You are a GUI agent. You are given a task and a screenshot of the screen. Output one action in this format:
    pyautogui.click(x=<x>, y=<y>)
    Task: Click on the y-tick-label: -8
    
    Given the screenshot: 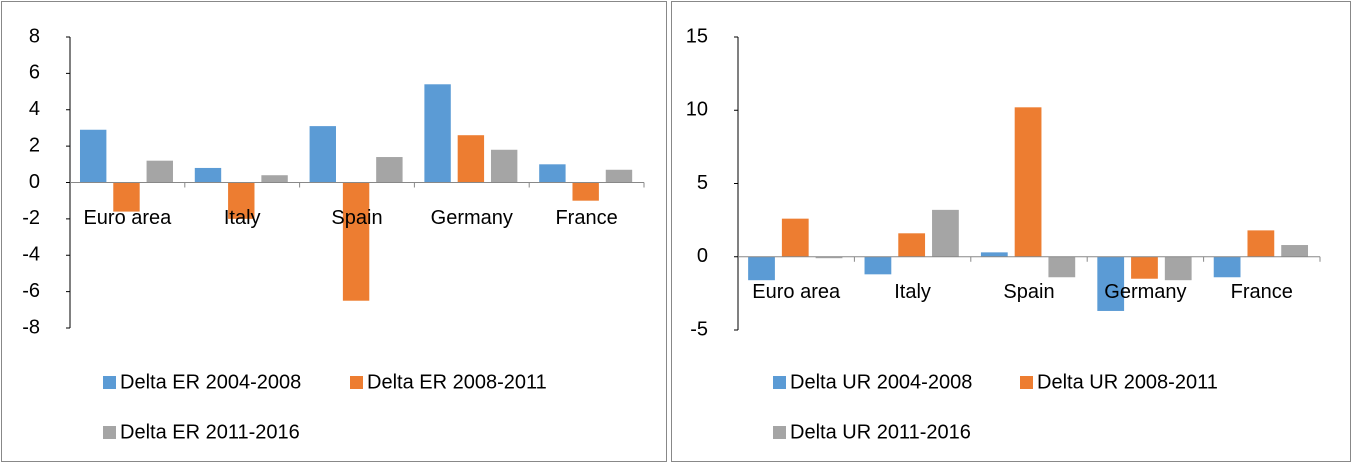 What is the action you would take?
    pyautogui.click(x=31, y=327)
    